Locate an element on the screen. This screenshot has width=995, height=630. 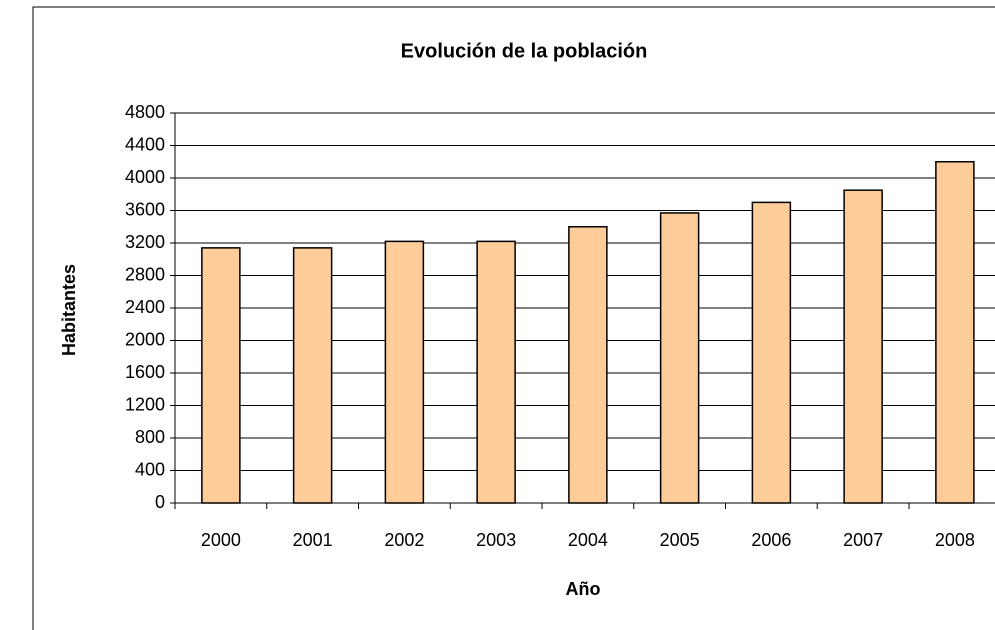
chart-title: Evolución de la población is located at coordinates (524, 51).